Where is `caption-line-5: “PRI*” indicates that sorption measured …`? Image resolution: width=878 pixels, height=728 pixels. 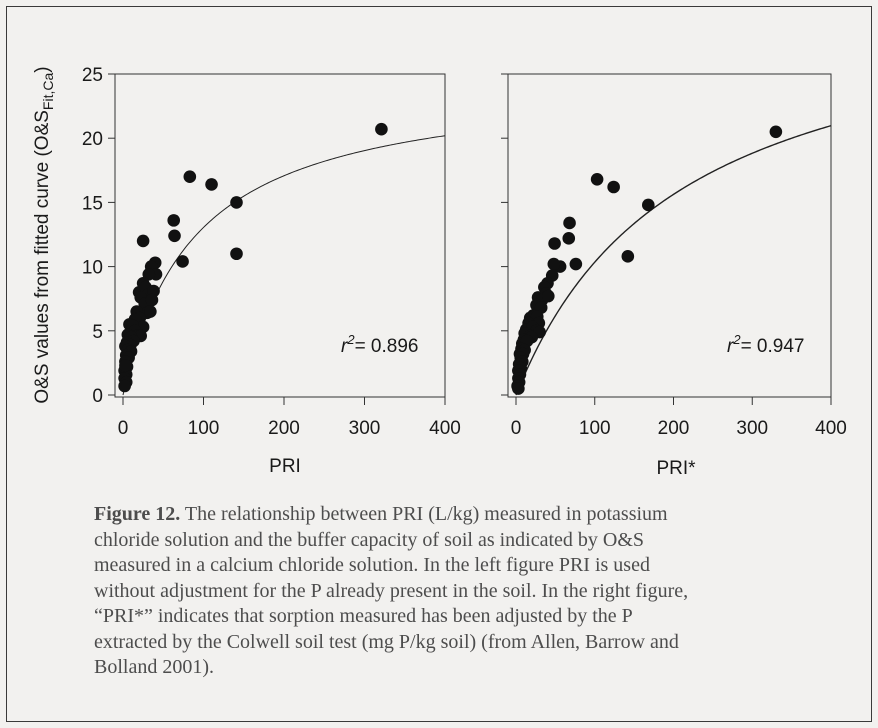
caption-line-5: “PRI*” indicates that sorption measured … is located at coordinates (363, 616).